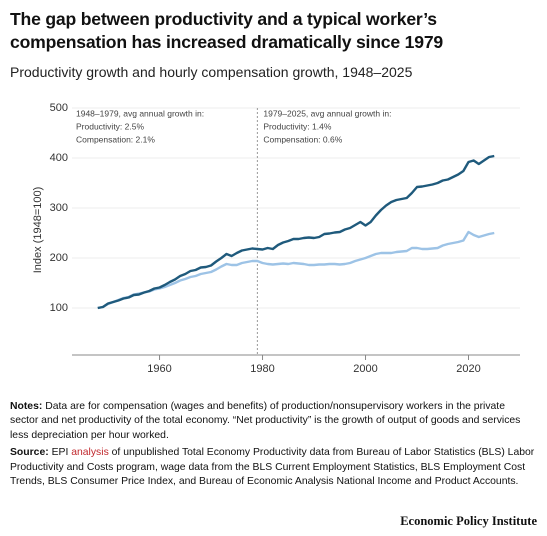 This screenshot has height=536, width=547. Describe the element at coordinates (59, 308) in the screenshot. I see `y-tick-label: 100` at that location.